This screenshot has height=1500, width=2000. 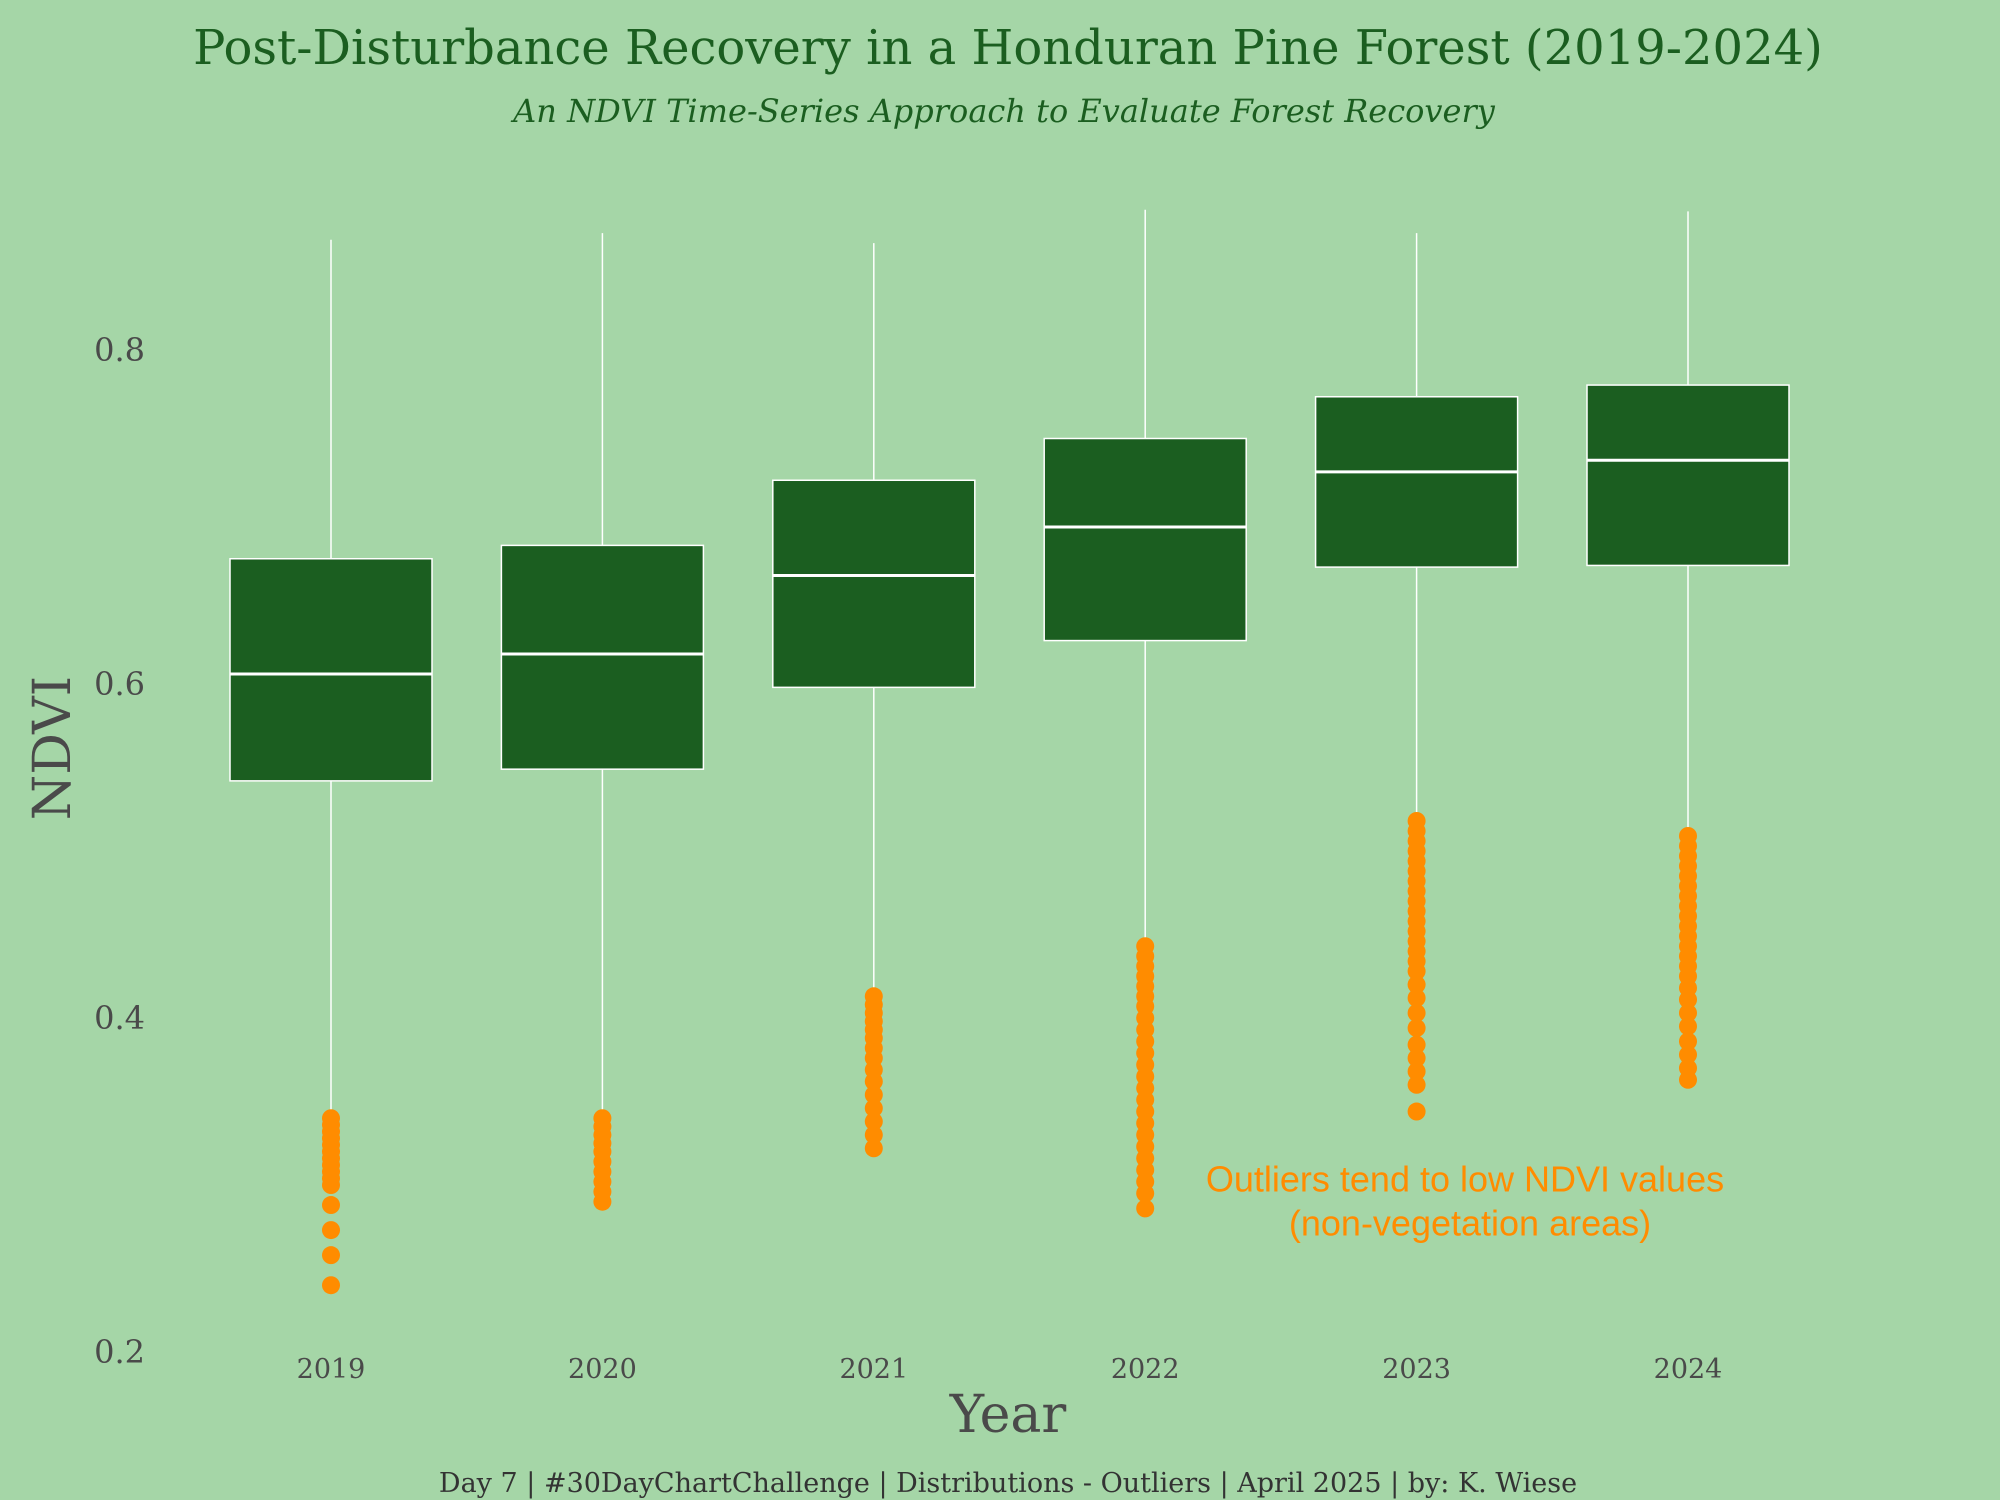 I want to click on box-2022, so click(x=1145, y=713).